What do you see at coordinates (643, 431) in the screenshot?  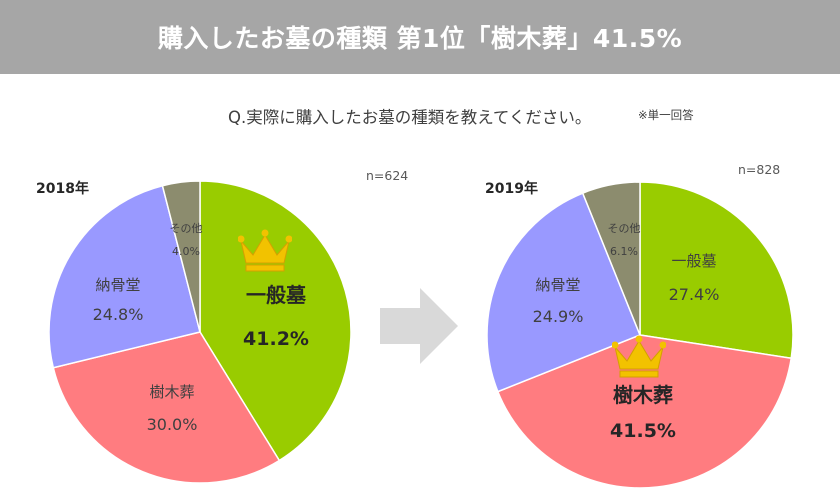 I see `slice-value-jumoku: 41.5%` at bounding box center [643, 431].